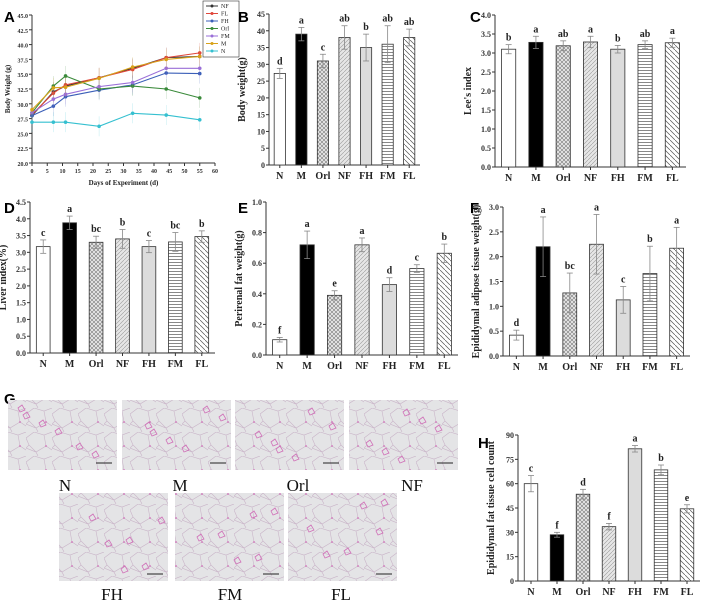 The height and width of the screenshot is (607, 708). I want to click on y-tick-label: 0.0, so click(494, 356).